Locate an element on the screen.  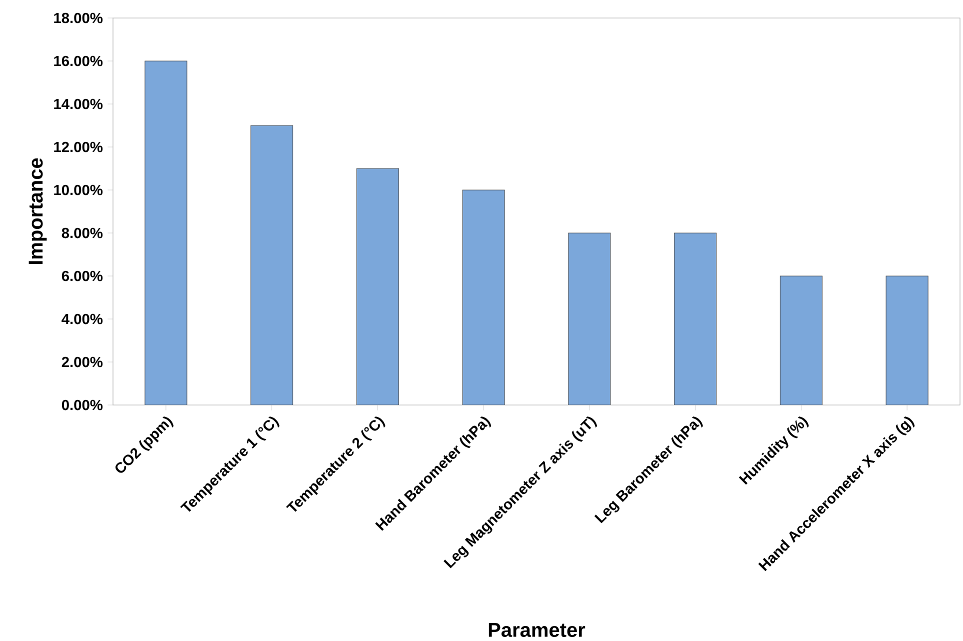
y-tick-label: 12.00% is located at coordinates (78, 147).